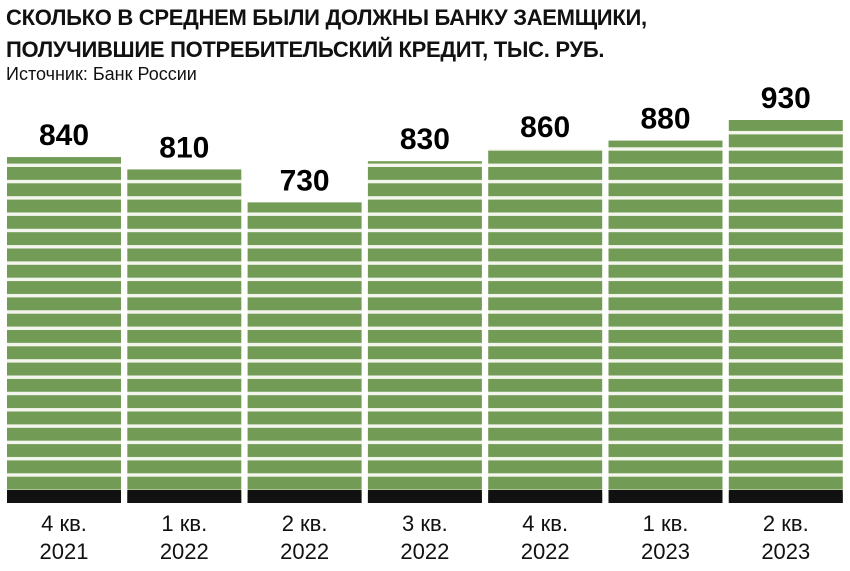 Image resolution: width=850 pixels, height=571 pixels. Describe the element at coordinates (64, 135) in the screenshot. I see `value-label: 840` at that location.